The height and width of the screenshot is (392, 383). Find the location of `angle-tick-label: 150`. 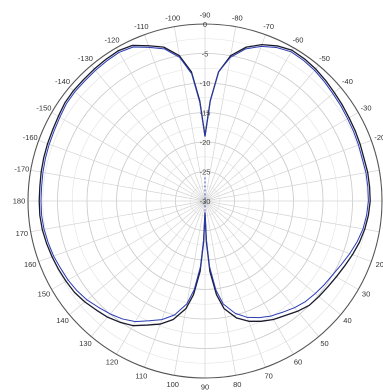

angle-tick-label: 150 is located at coordinates (44, 294).